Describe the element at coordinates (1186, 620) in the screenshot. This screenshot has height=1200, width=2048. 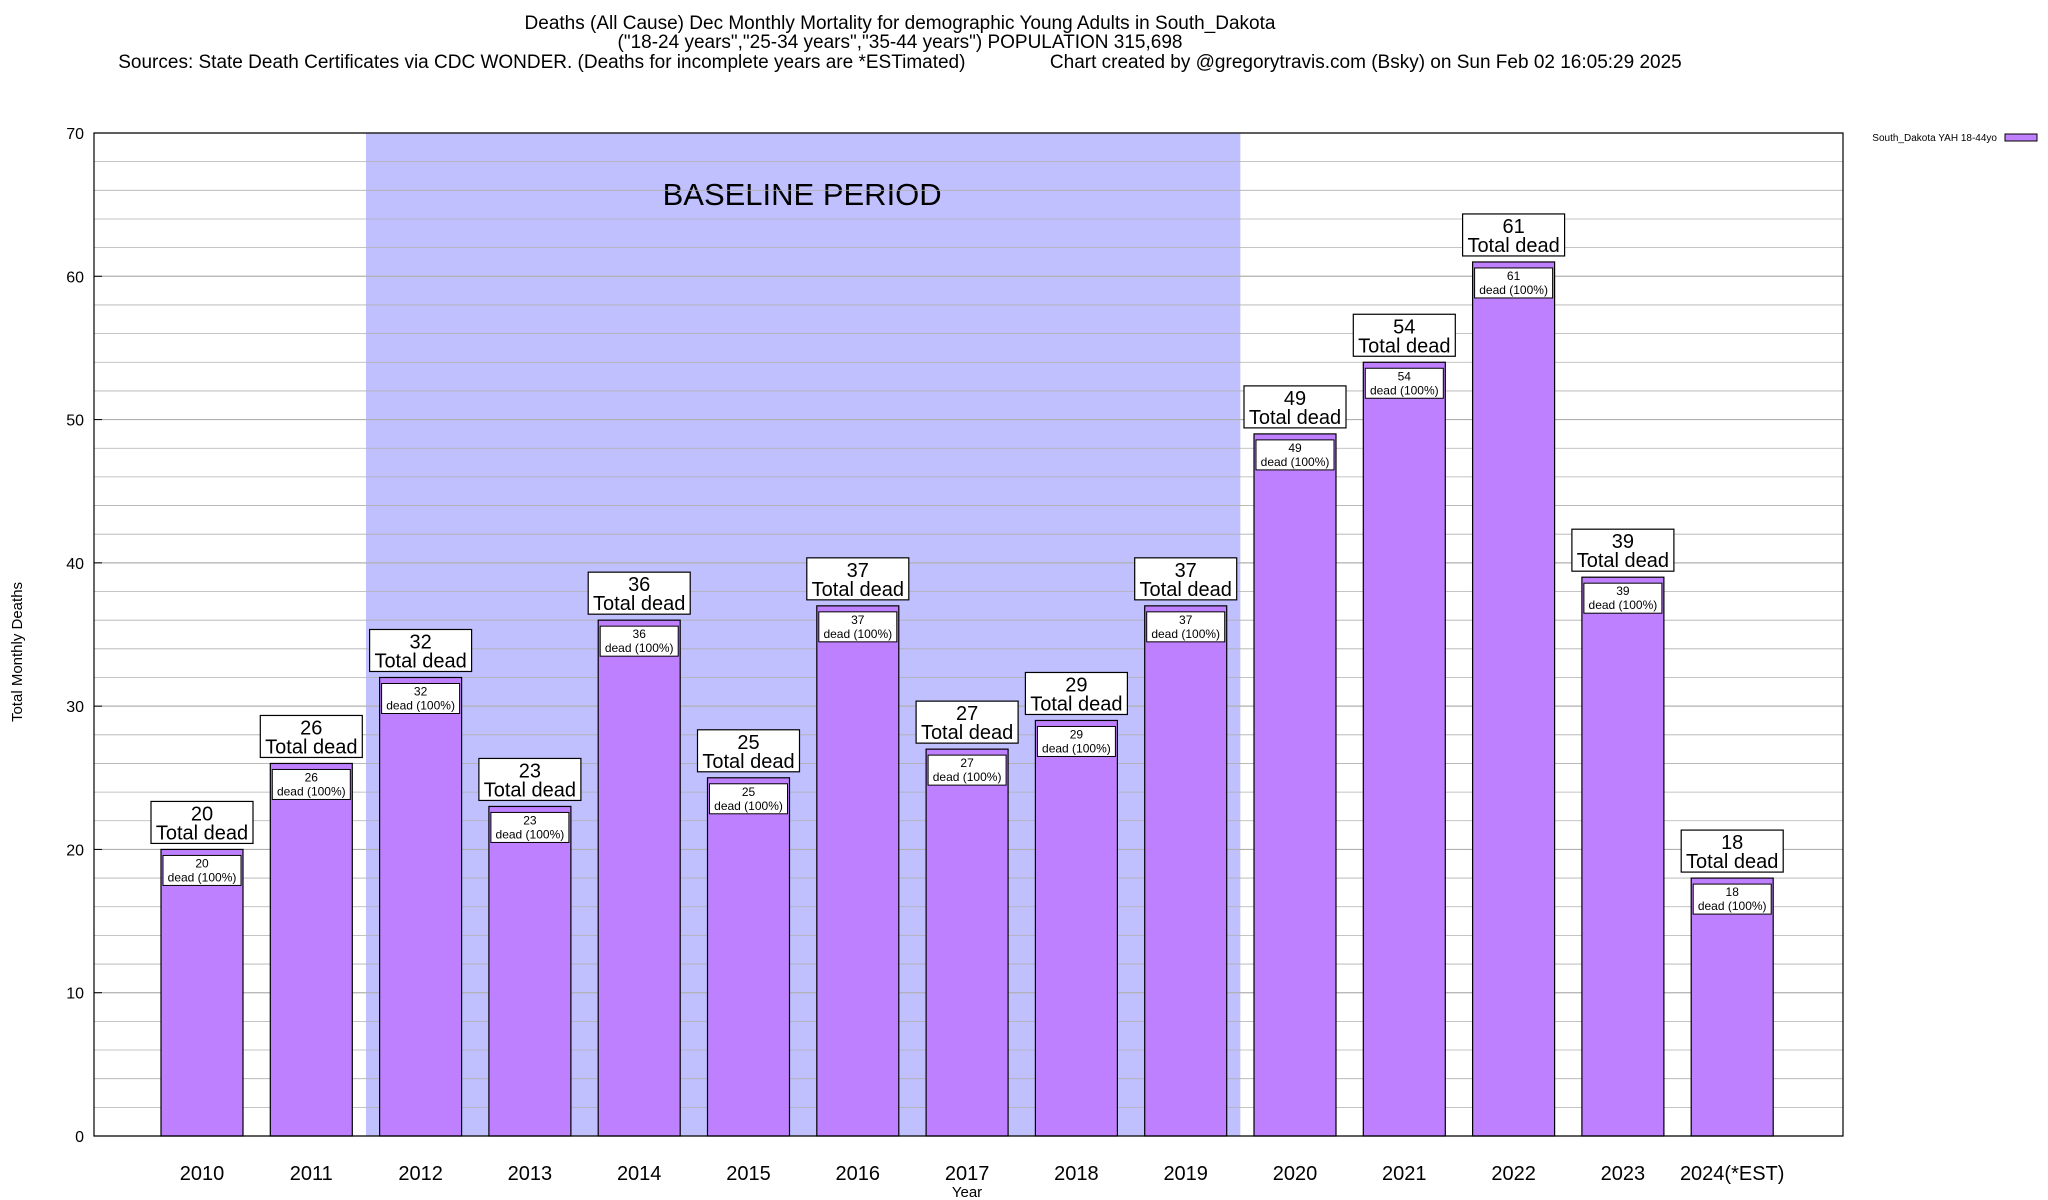
I see `bar-inner-value: 37` at that location.